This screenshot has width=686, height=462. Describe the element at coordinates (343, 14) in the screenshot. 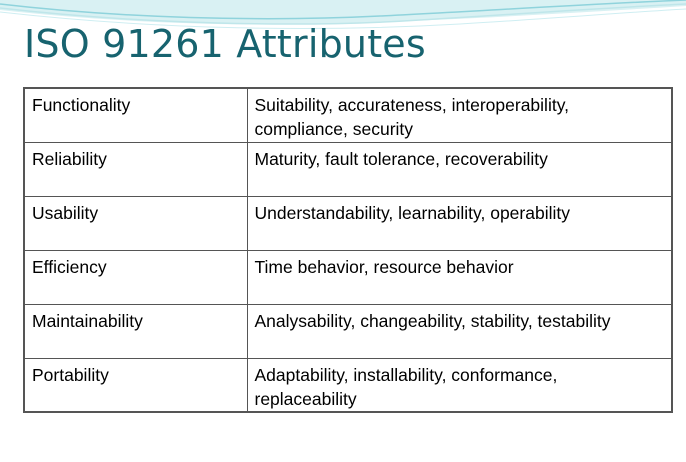

I see `header-wave-decoration` at that location.